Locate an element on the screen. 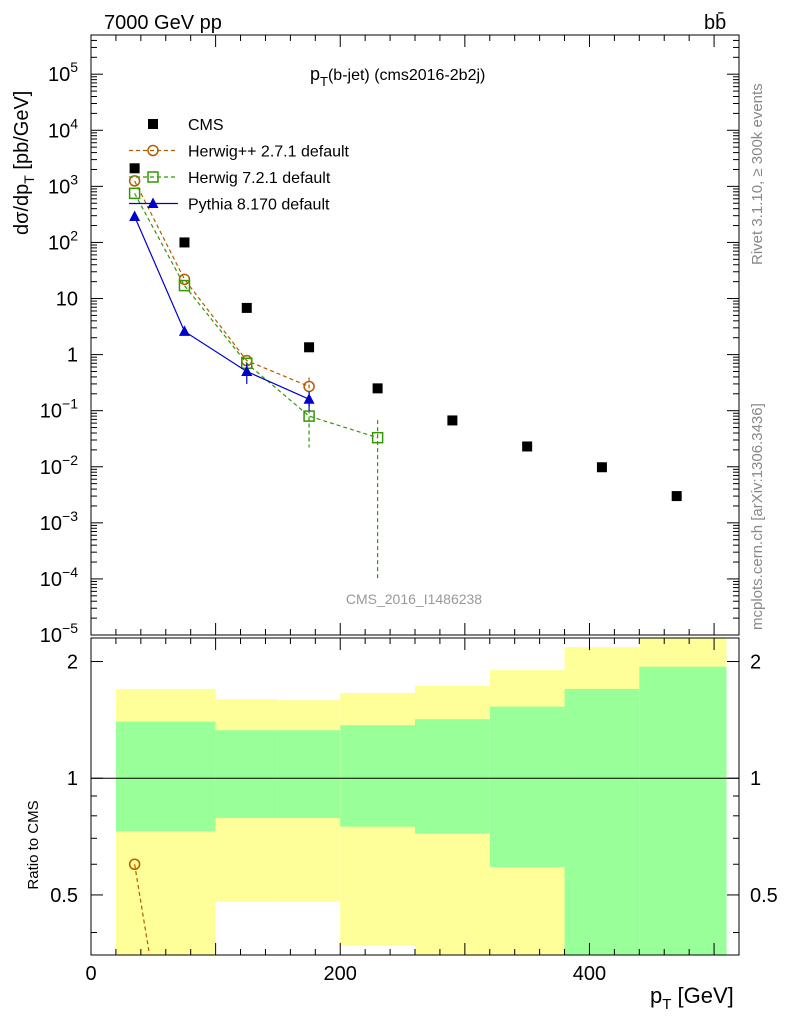 This screenshot has width=786, height=1024. x-tick-label: 400 is located at coordinates (589, 974).